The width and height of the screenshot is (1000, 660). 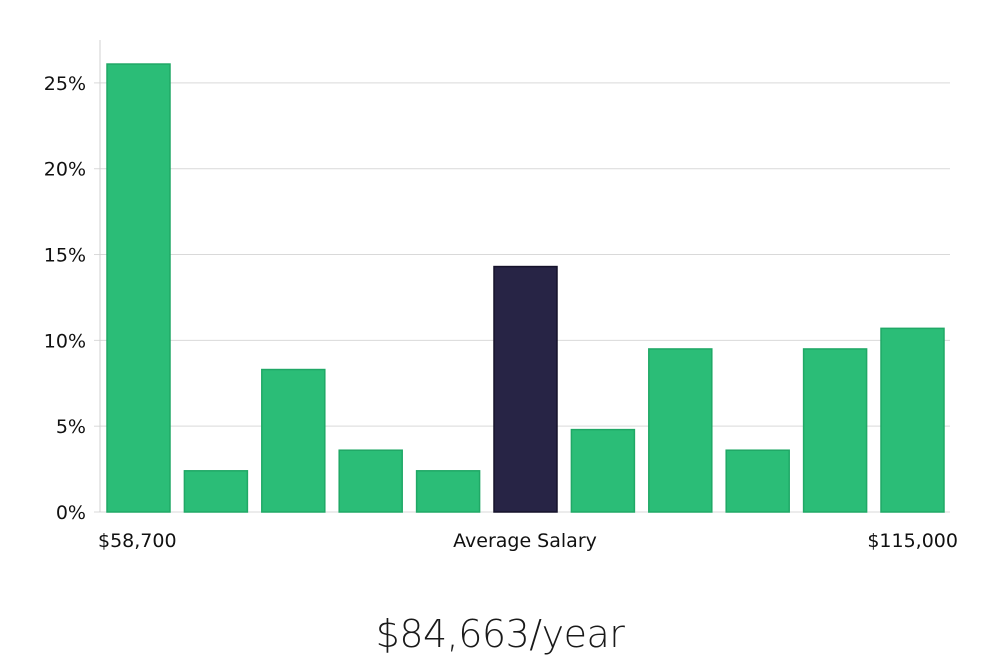 What do you see at coordinates (65, 84) in the screenshot?
I see `y-tick-label: 25%` at bounding box center [65, 84].